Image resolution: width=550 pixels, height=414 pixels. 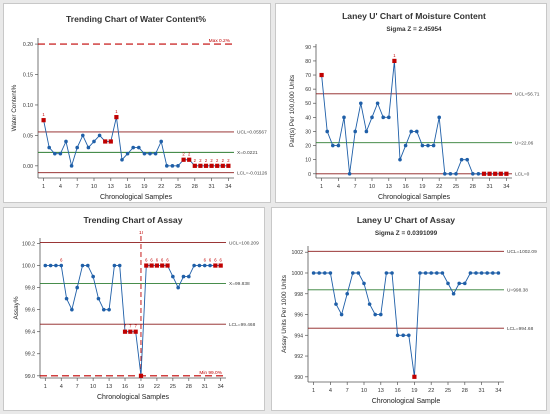 I want to click on x-tick-label: 1, so click(x=45, y=387).